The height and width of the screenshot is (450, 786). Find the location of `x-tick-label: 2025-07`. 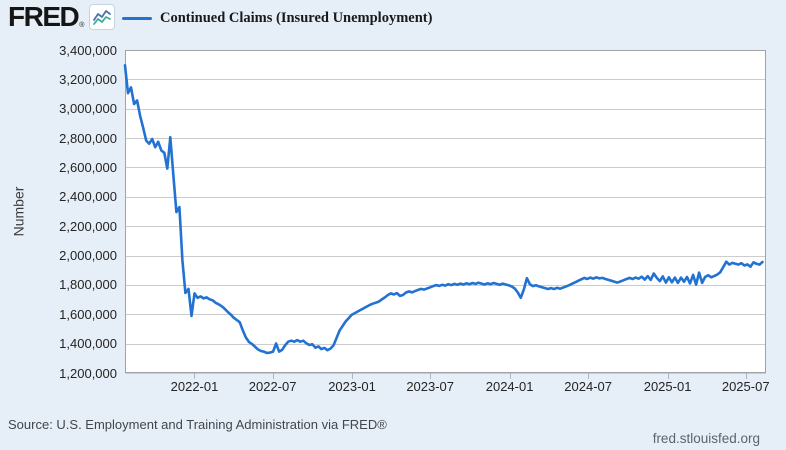

x-tick-label: 2025-07 is located at coordinates (745, 386).